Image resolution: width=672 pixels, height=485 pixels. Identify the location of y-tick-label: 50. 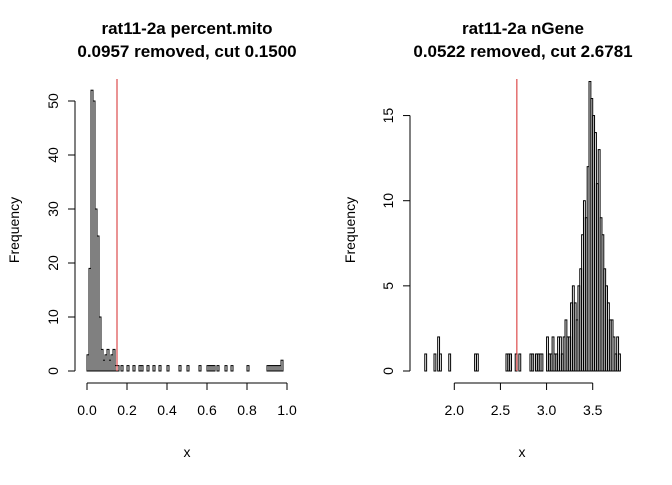
(53, 101).